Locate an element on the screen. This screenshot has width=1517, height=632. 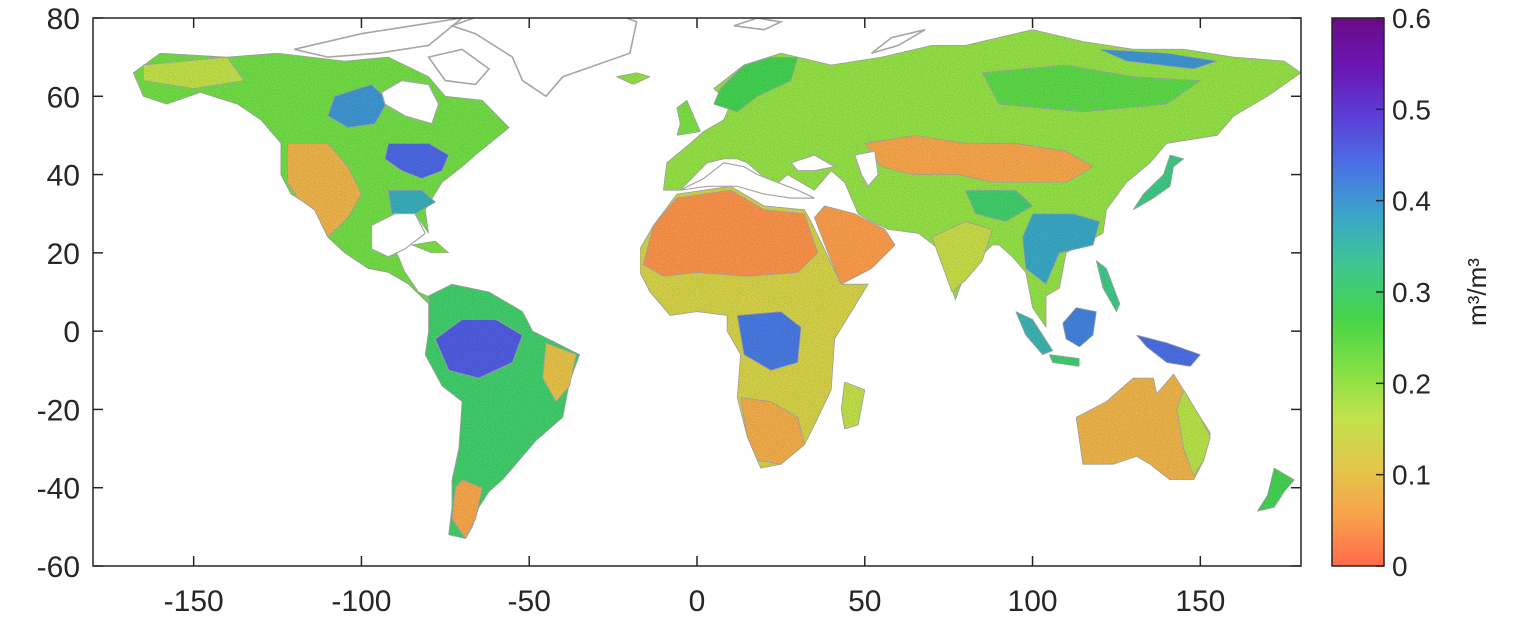
region-southeast-asia-wet is located at coordinates (1061, 249).